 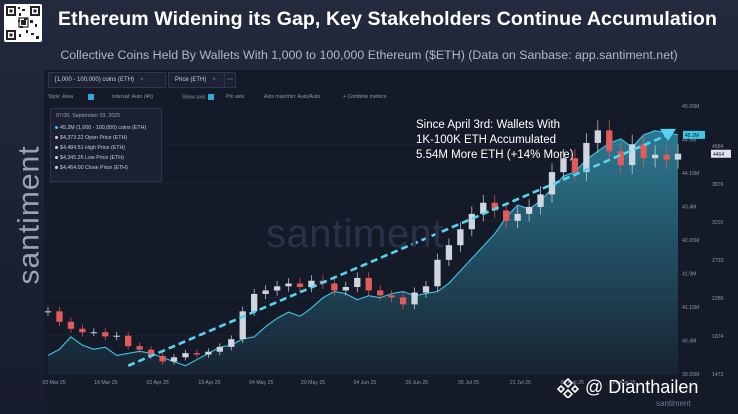 What do you see at coordinates (105, 383) in the screenshot?
I see `x-tick: 19 Mar 25` at bounding box center [105, 383].